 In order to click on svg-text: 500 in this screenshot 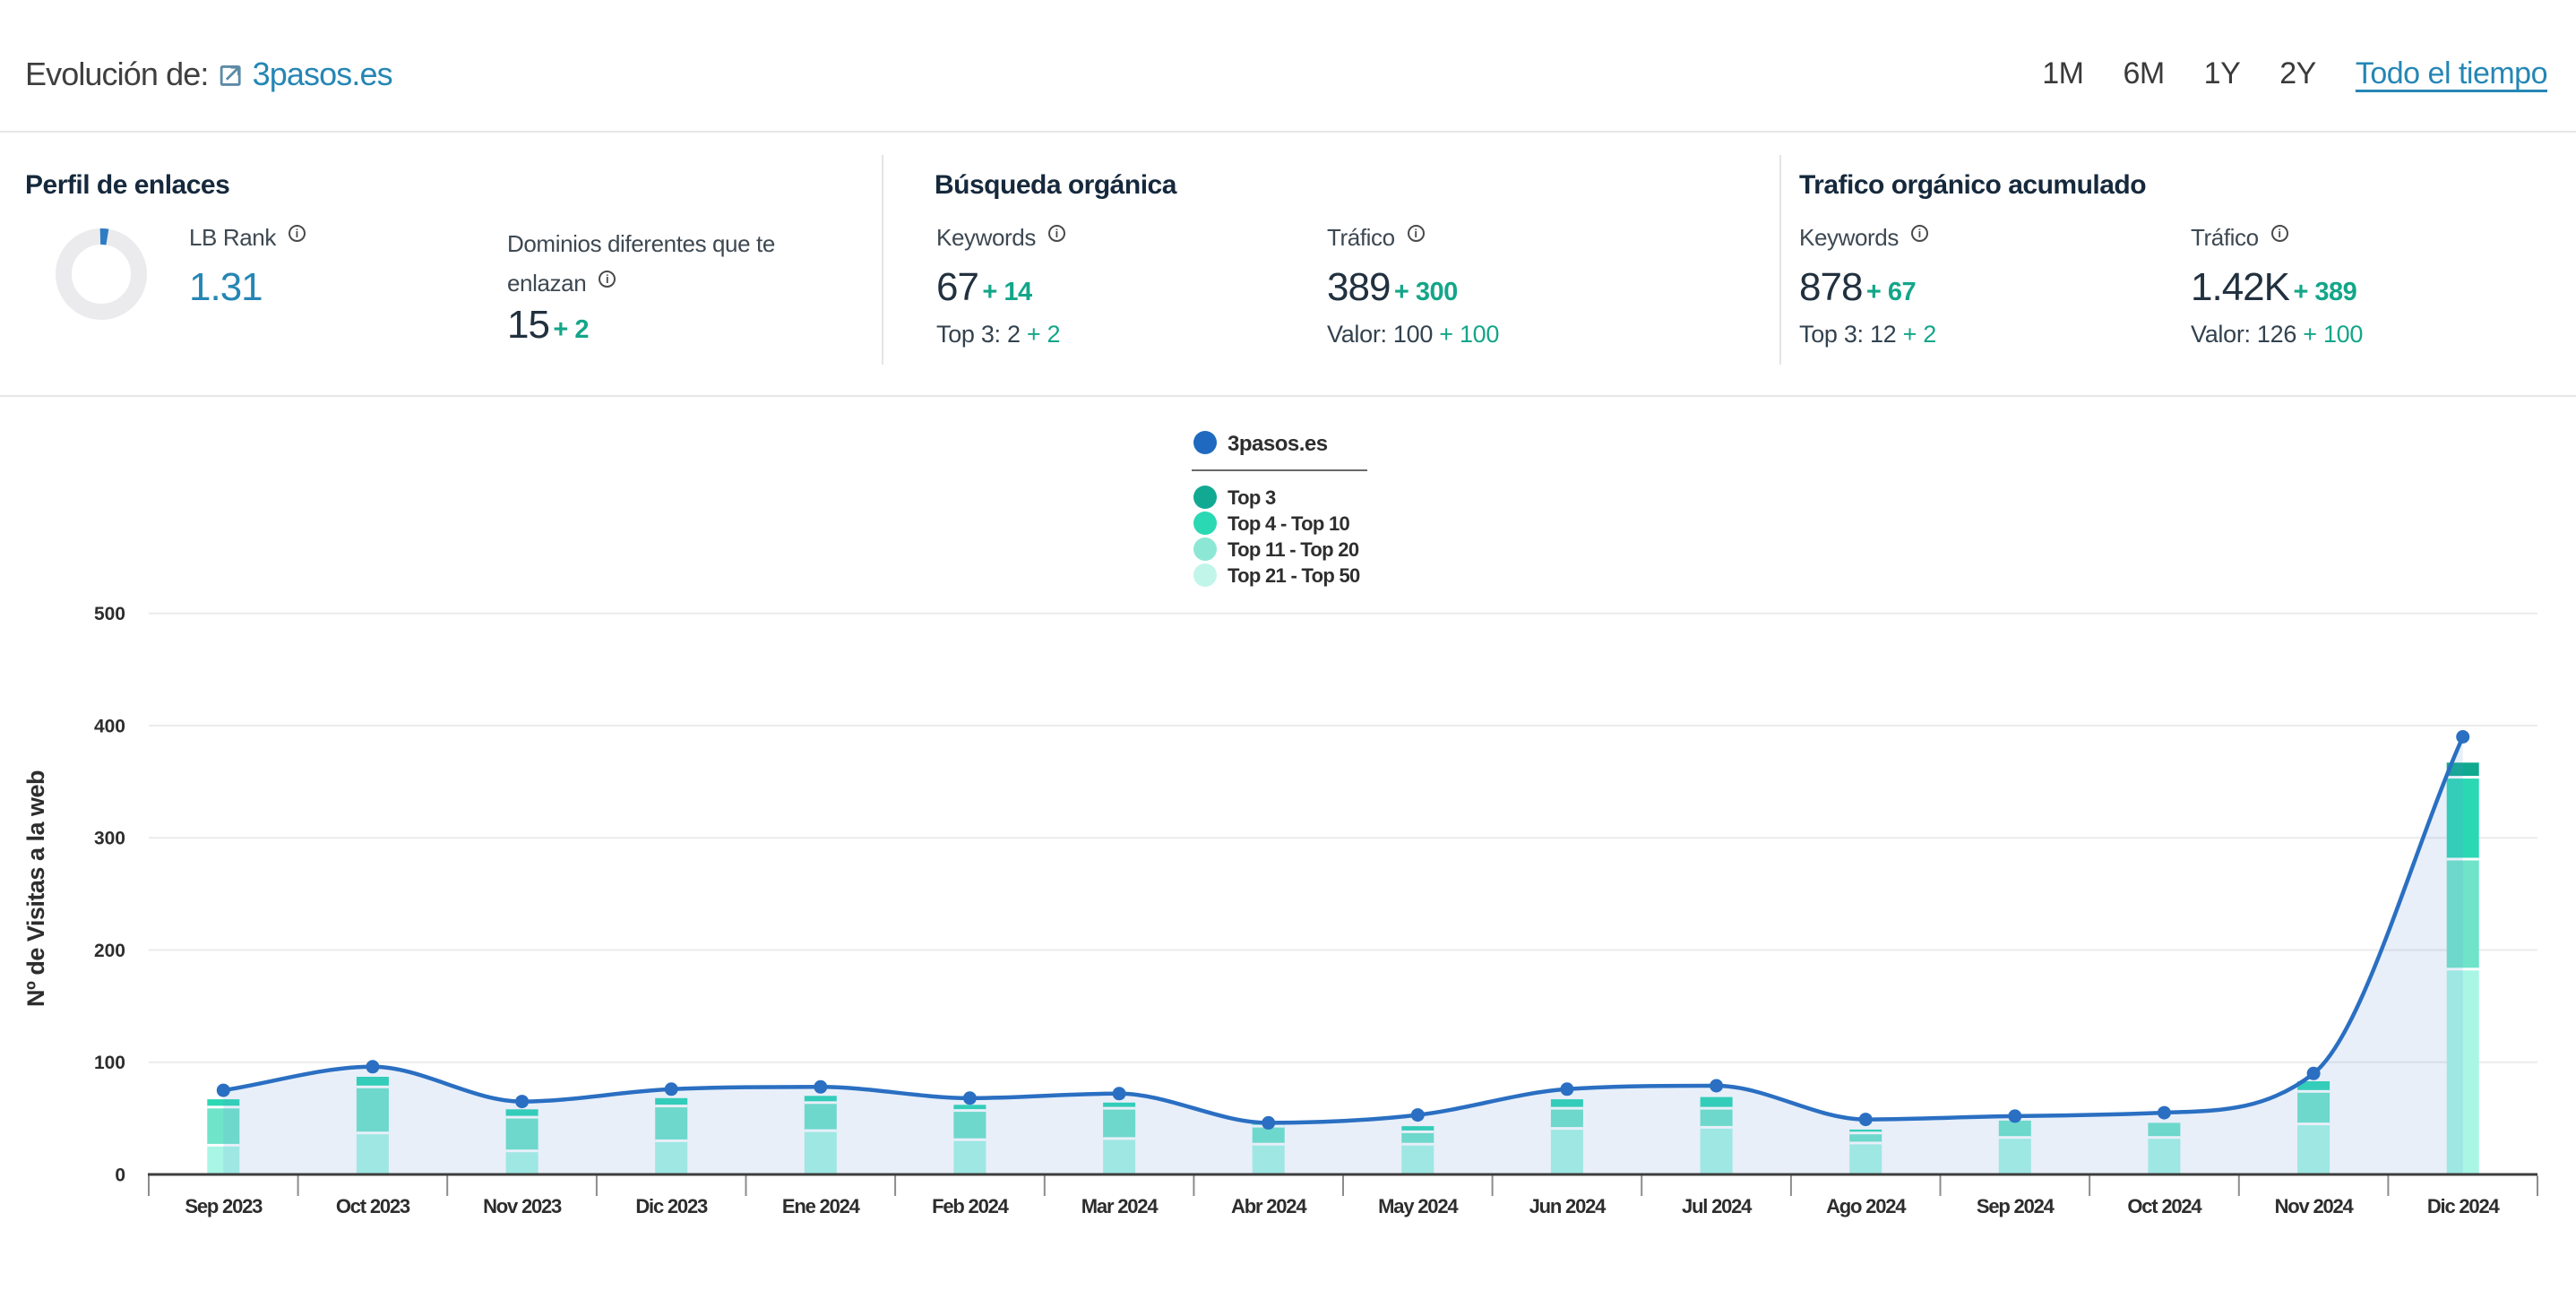, I will do `click(109, 614)`.